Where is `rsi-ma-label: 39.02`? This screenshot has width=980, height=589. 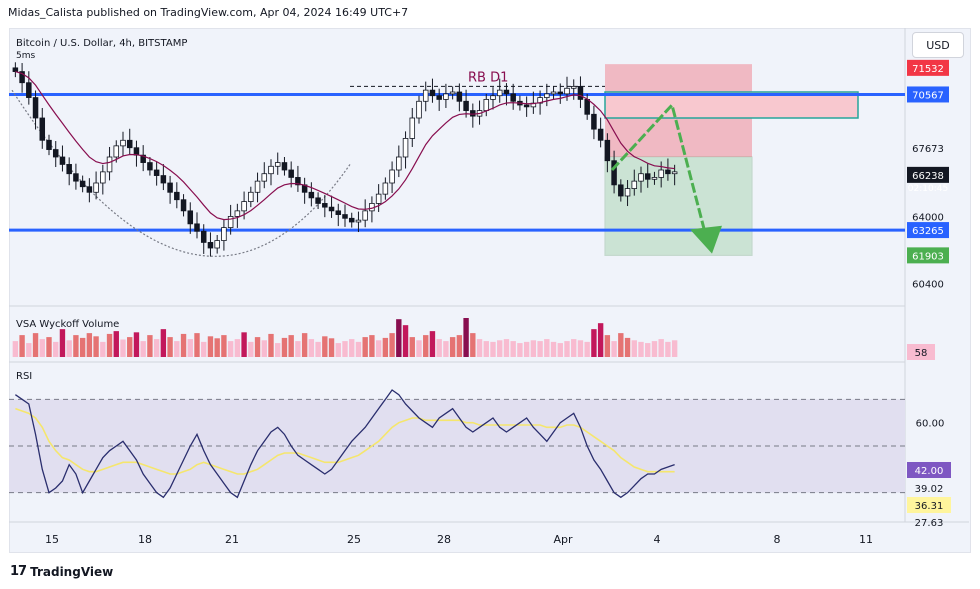
rsi-ma-label: 39.02 is located at coordinates (929, 489).